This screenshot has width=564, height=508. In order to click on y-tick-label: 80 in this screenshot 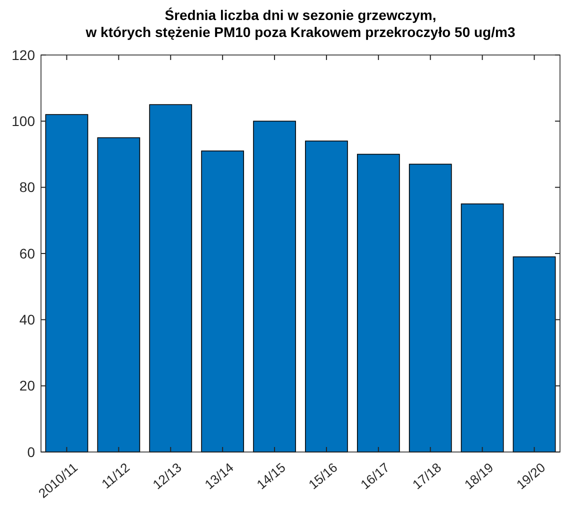, I will do `click(27, 187)`.